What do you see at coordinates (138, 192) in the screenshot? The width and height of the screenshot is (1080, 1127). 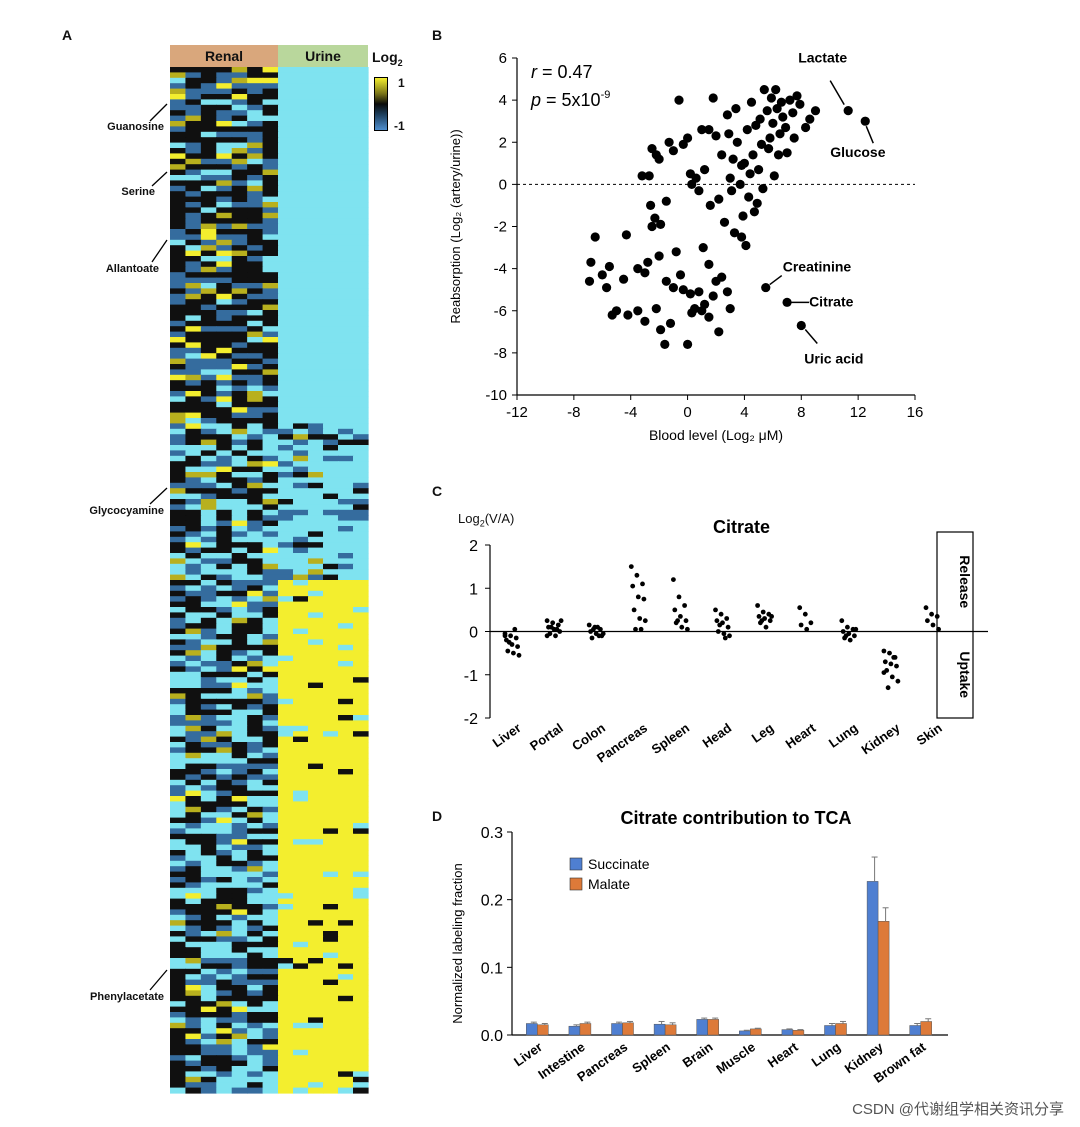 I see `row-label-serine: Serine` at bounding box center [138, 192].